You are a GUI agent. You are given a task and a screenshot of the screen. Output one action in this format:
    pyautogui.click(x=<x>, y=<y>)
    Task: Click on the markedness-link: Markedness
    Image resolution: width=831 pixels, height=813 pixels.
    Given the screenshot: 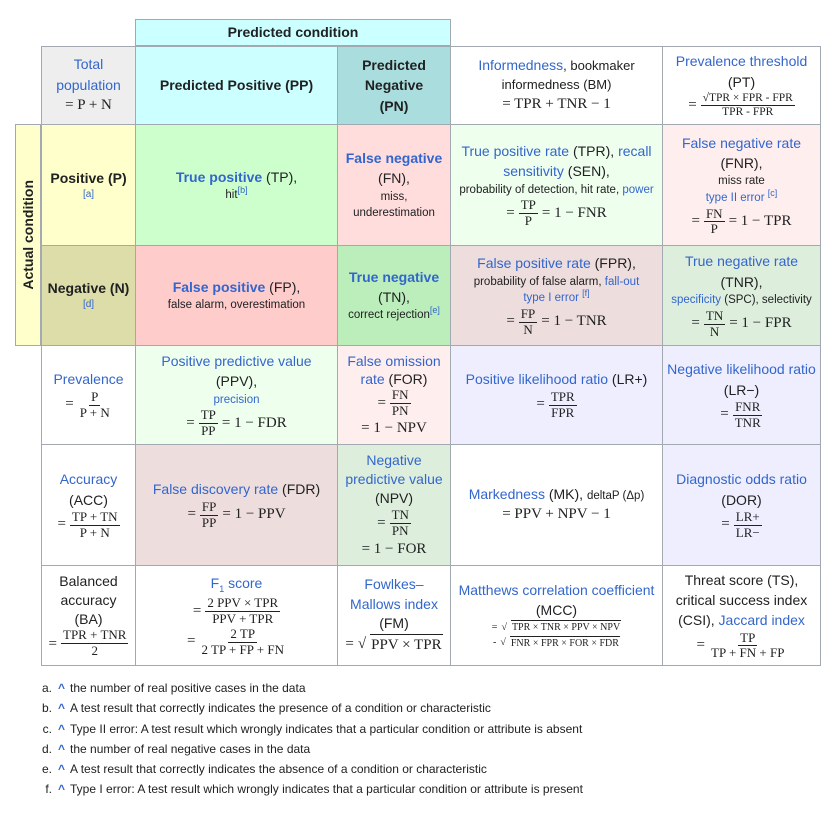 What is the action you would take?
    pyautogui.click(x=506, y=493)
    